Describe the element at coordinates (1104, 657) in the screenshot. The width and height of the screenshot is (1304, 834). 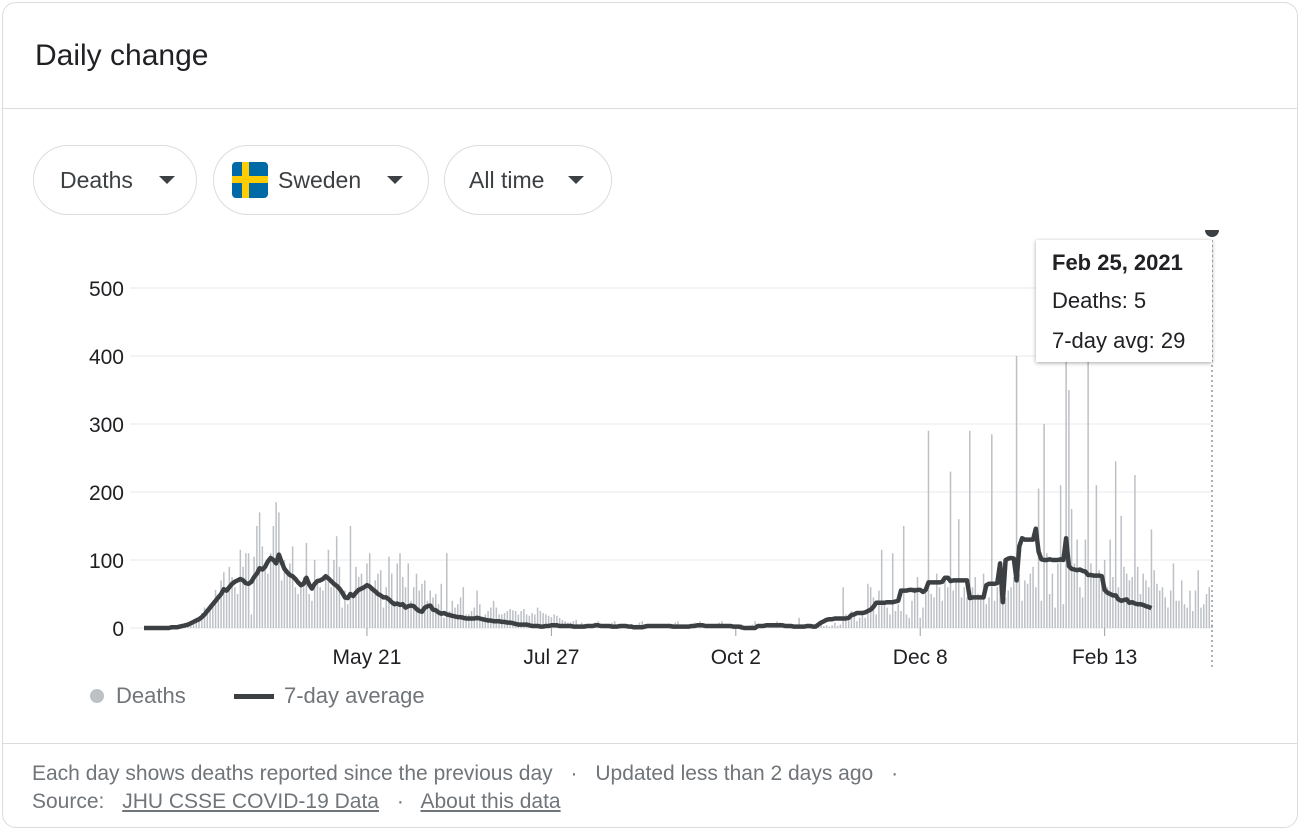
I see `x-tick-label: Feb 13` at that location.